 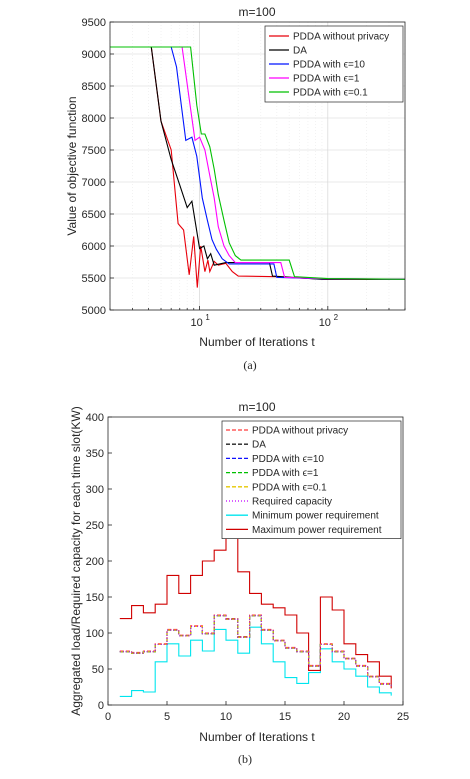 I want to click on chart-b-legend-label: PDDA without privacy, so click(x=300, y=431).